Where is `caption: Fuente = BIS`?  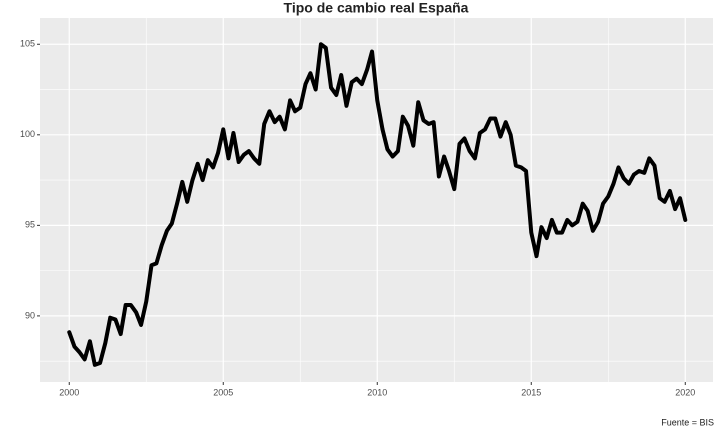 caption: Fuente = BIS is located at coordinates (687, 422).